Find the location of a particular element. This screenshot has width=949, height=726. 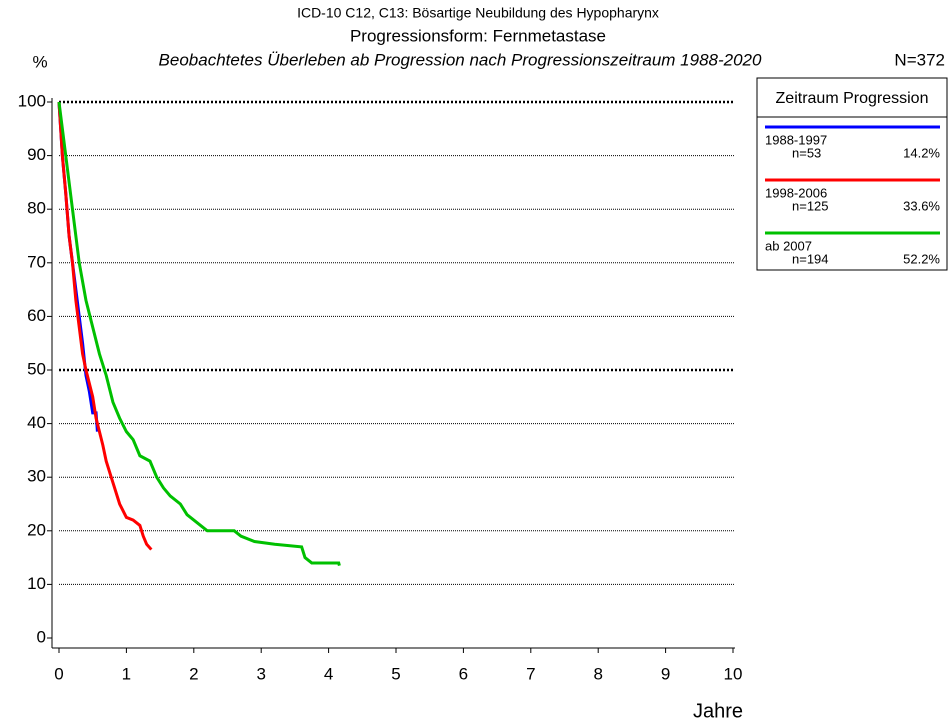

y-tick-label: 100 is located at coordinates (32, 100).